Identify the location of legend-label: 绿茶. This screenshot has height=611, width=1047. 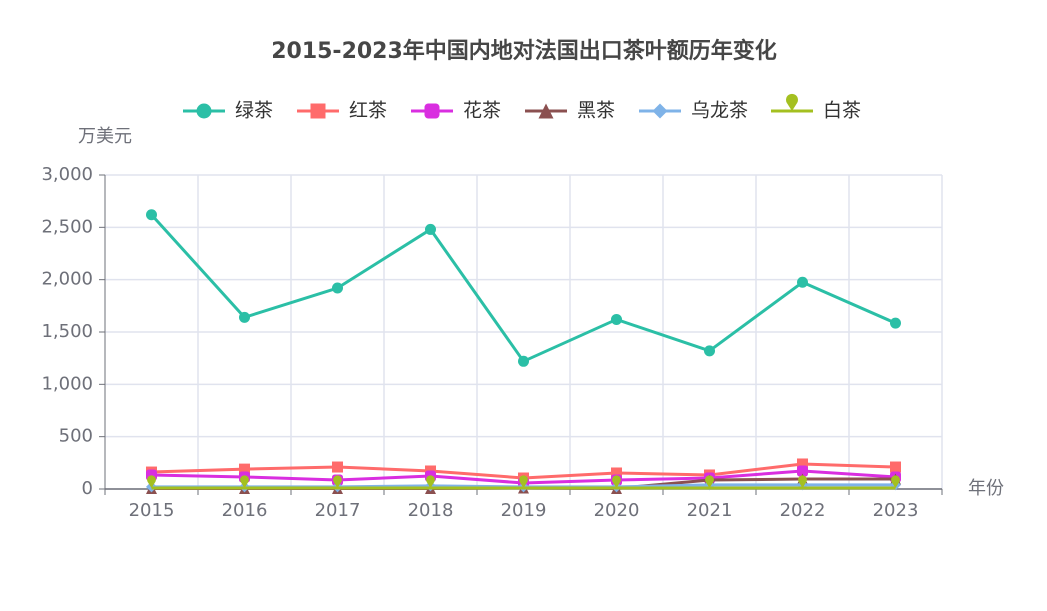
(254, 111).